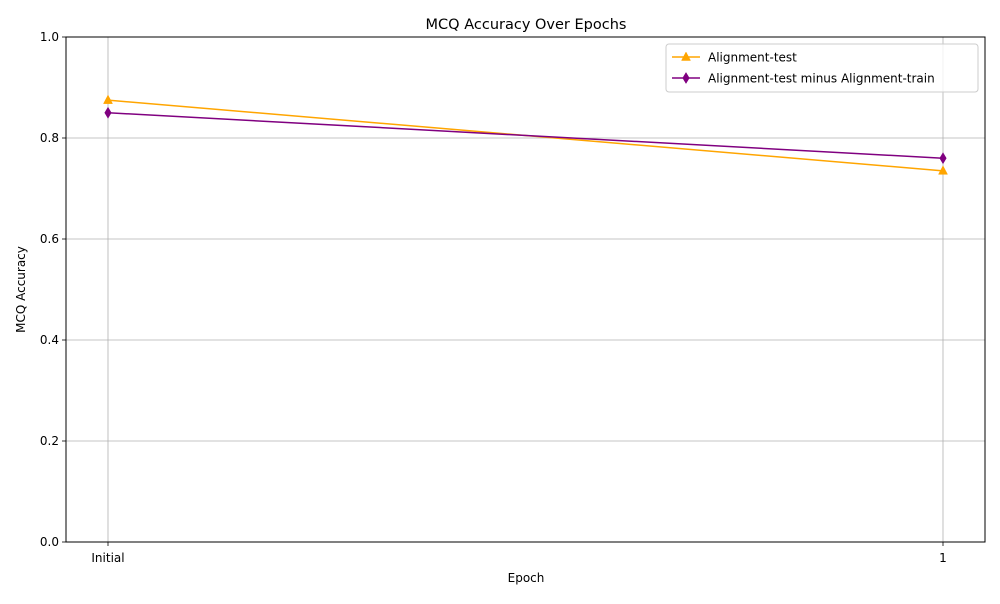 The image size is (1000, 604). Describe the element at coordinates (49, 138) in the screenshot. I see `y-tick-label: 0.8` at that location.